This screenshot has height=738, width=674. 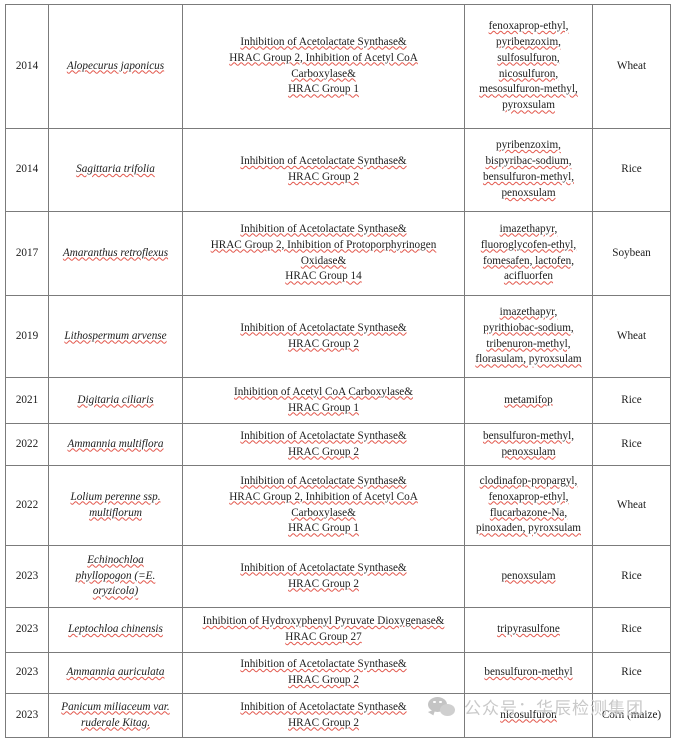 What do you see at coordinates (115, 559) in the screenshot?
I see `text-line: Echinochloa` at bounding box center [115, 559].